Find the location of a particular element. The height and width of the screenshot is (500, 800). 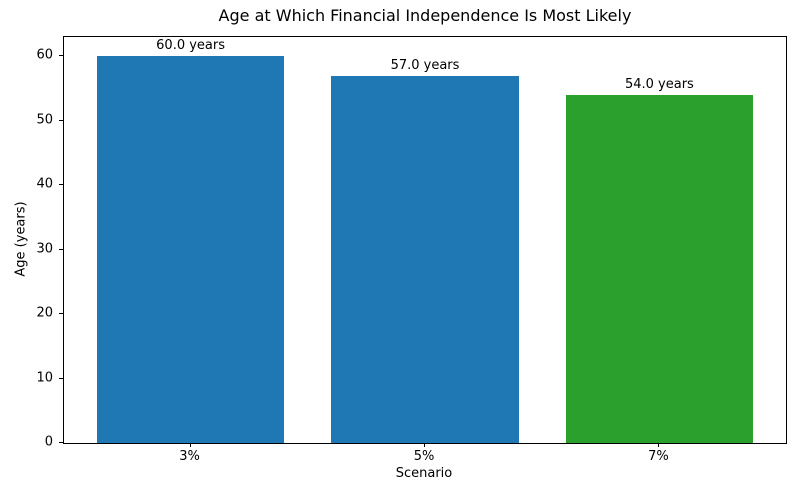

y-tick-label: 10 is located at coordinates (44, 378).